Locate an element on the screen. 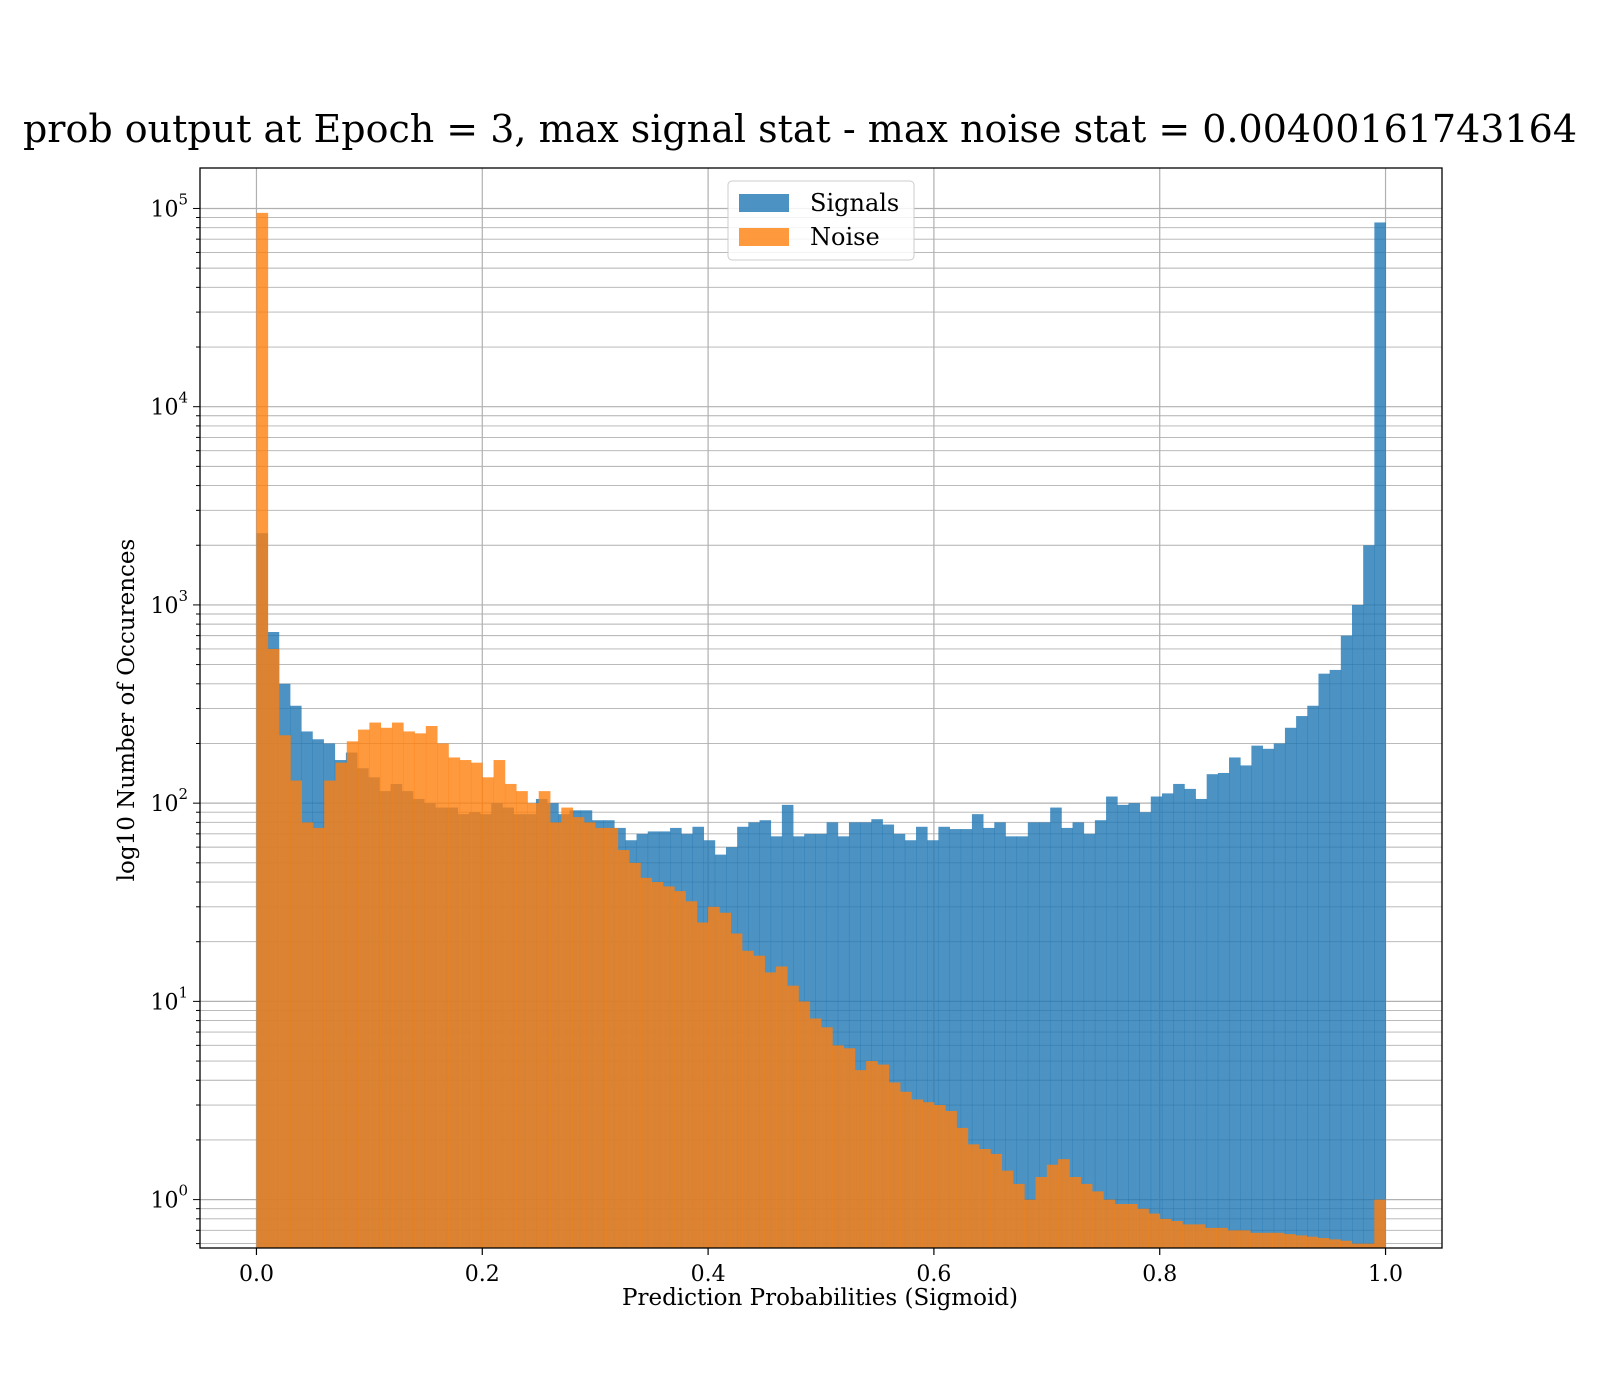 This screenshot has width=1600, height=1400. y-tick-label: 10⁰ is located at coordinates (169, 1198).